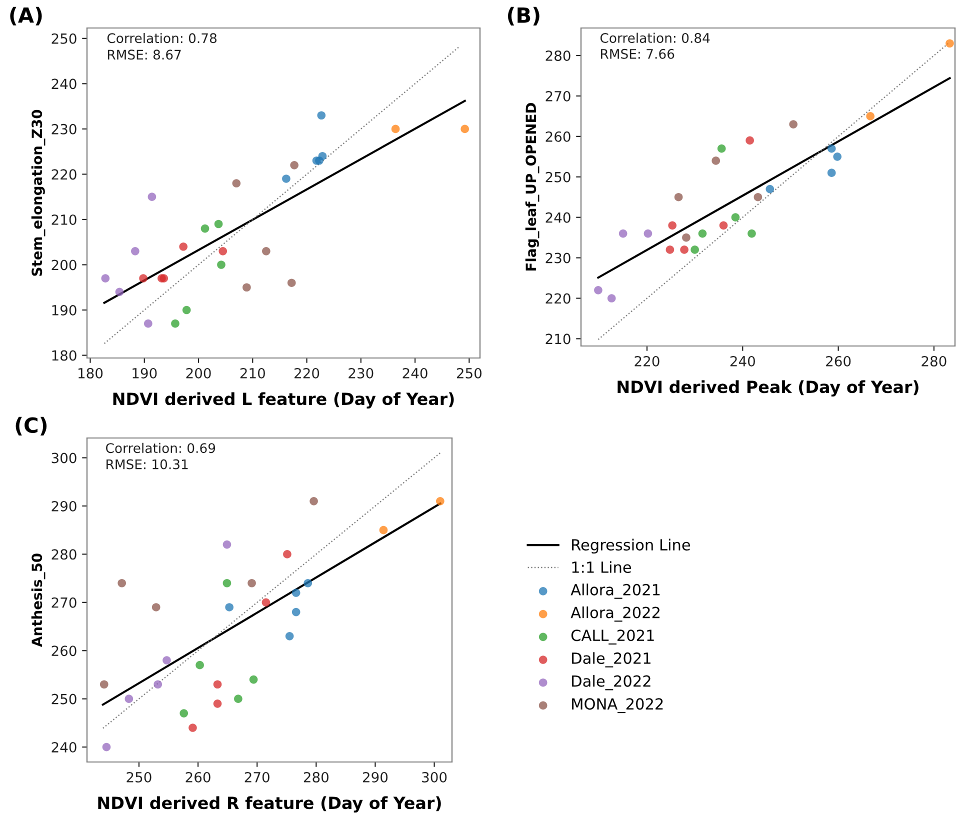 The width and height of the screenshot is (960, 823). I want to click on y-tick-label: 300, so click(64, 458).